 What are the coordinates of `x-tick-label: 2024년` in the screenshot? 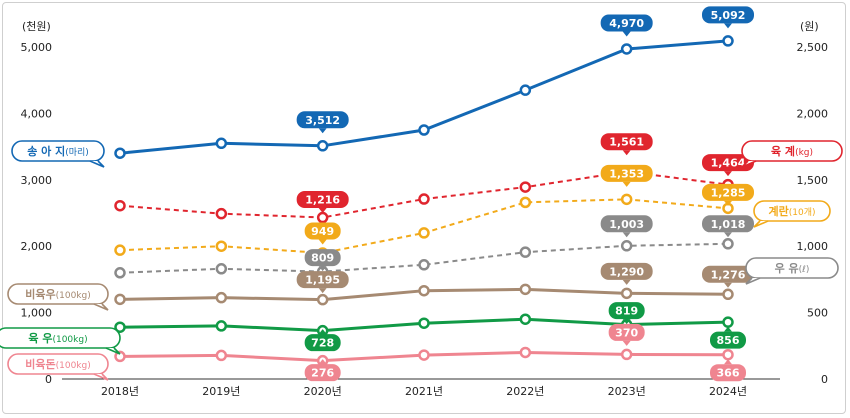 It's located at (728, 391).